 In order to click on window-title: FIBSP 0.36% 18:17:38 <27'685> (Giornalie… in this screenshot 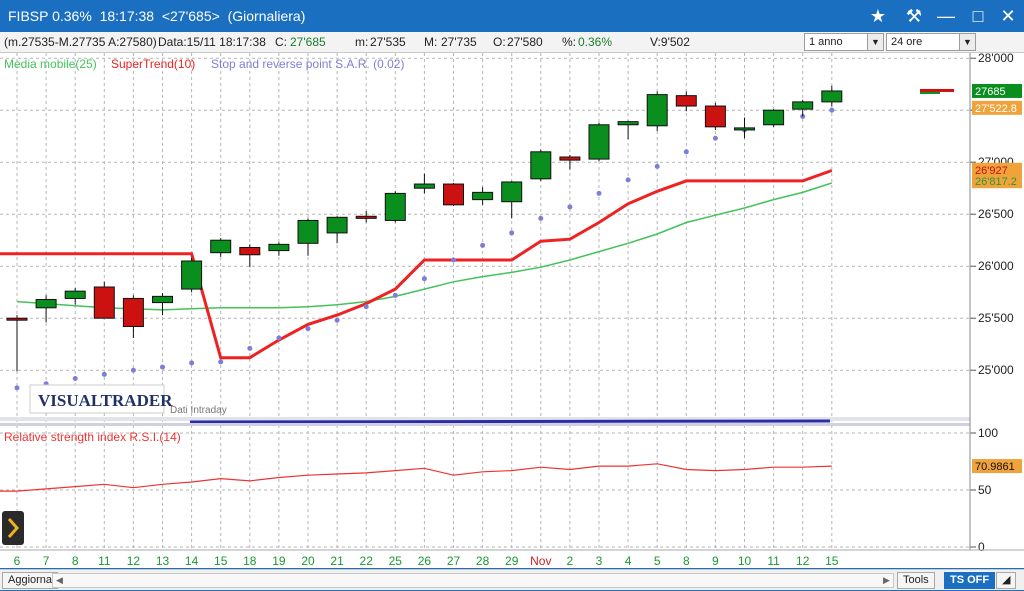, I will do `click(157, 16)`.